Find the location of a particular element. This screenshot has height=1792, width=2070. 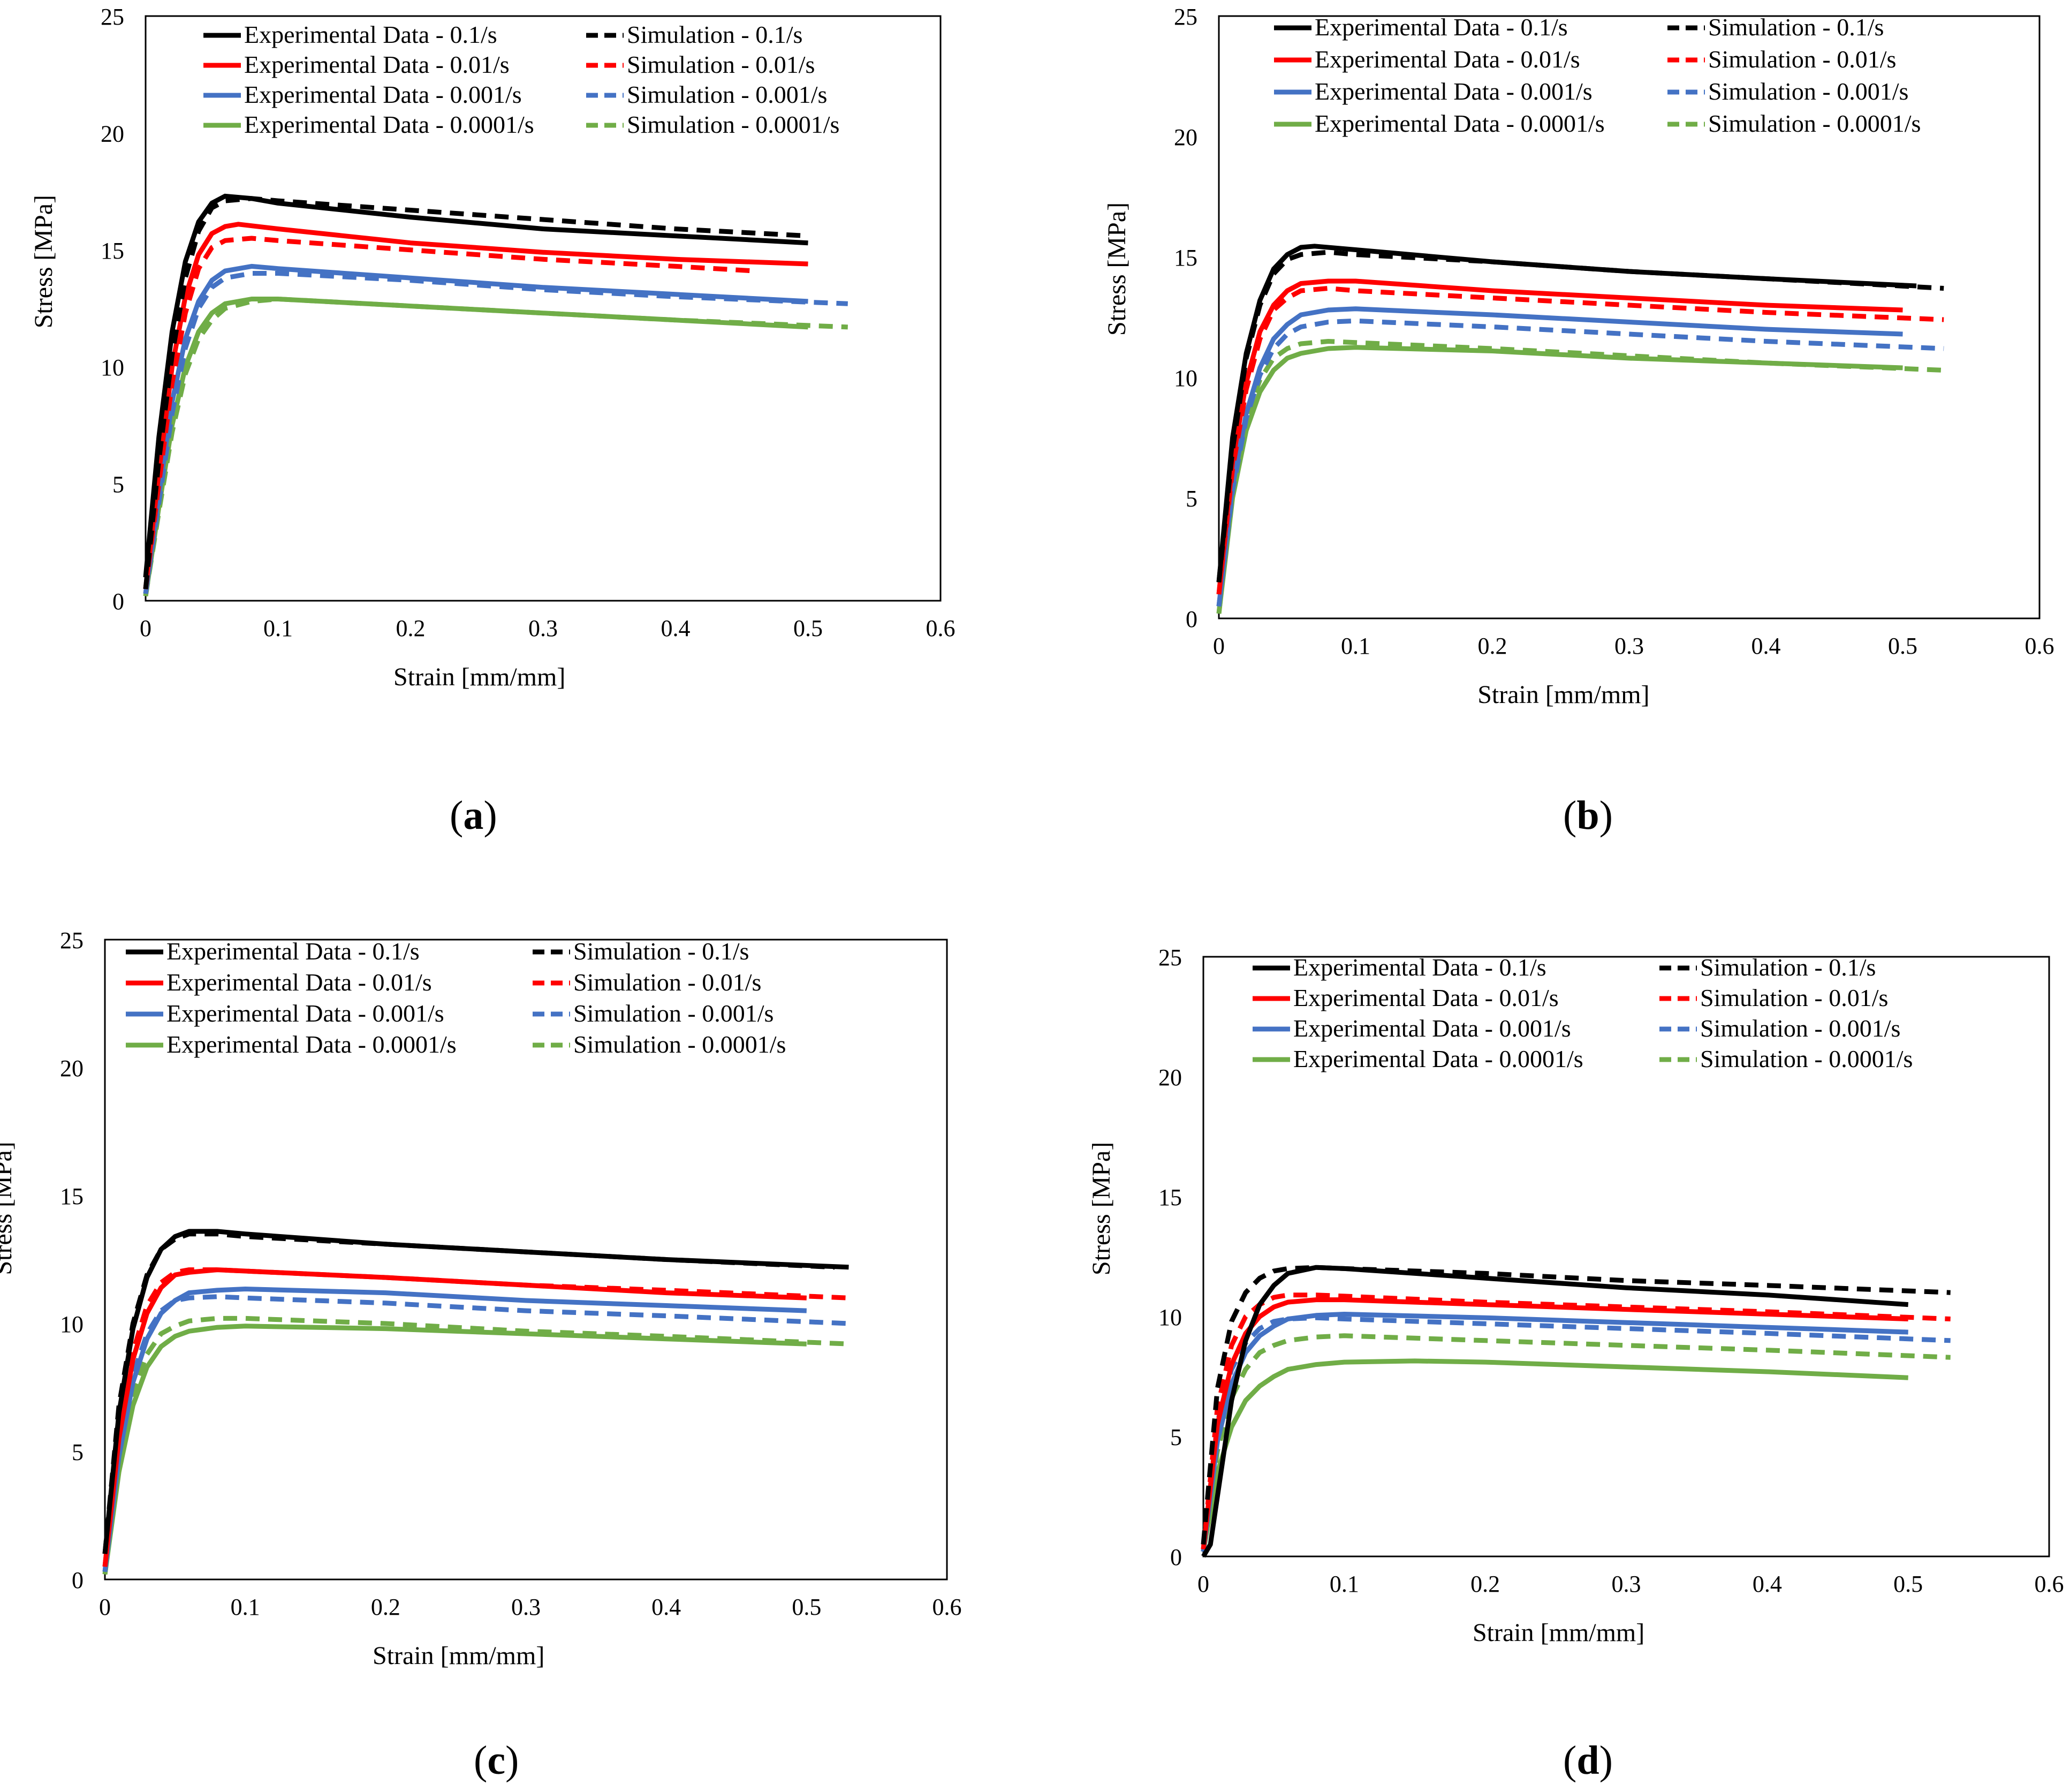

series-line-blue-simulation is located at coordinates (475, 1433).